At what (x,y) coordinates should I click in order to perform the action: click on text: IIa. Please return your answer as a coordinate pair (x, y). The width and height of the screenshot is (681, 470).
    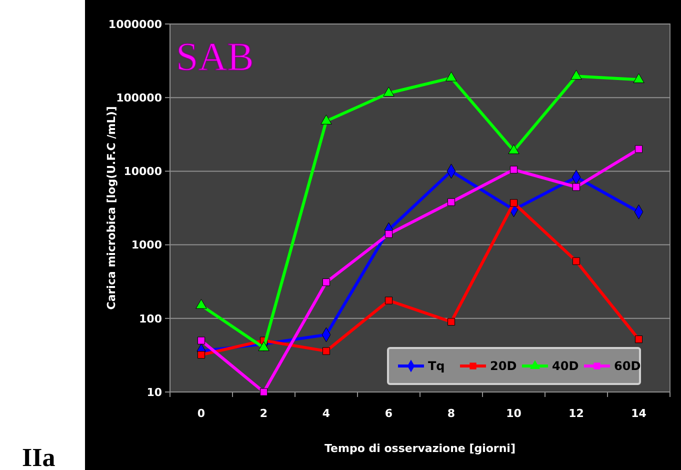
    Looking at the image, I should click on (39, 456).